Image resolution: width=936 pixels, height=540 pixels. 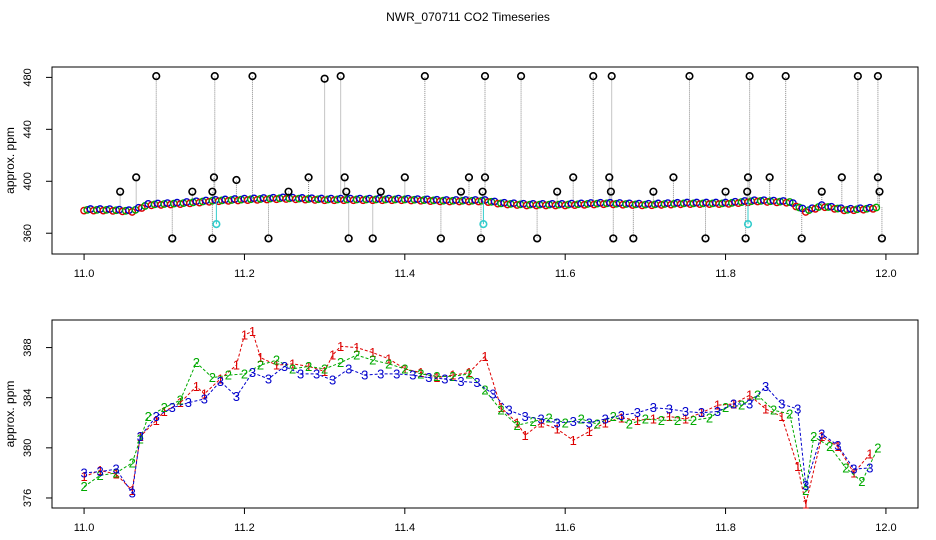 What do you see at coordinates (468, 17) in the screenshot?
I see `chart-title: NWR_070711 CO2 Timeseries` at bounding box center [468, 17].